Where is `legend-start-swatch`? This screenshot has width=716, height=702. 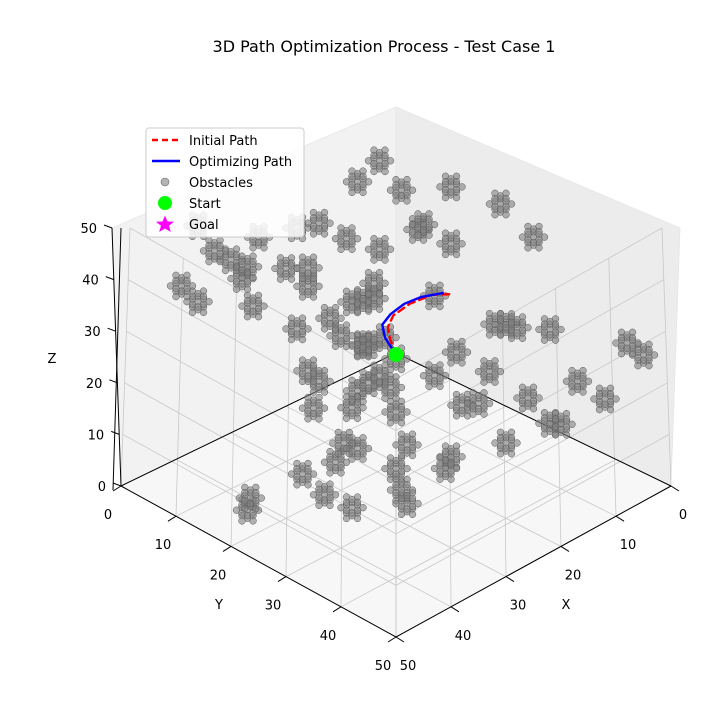 legend-start-swatch is located at coordinates (165, 203).